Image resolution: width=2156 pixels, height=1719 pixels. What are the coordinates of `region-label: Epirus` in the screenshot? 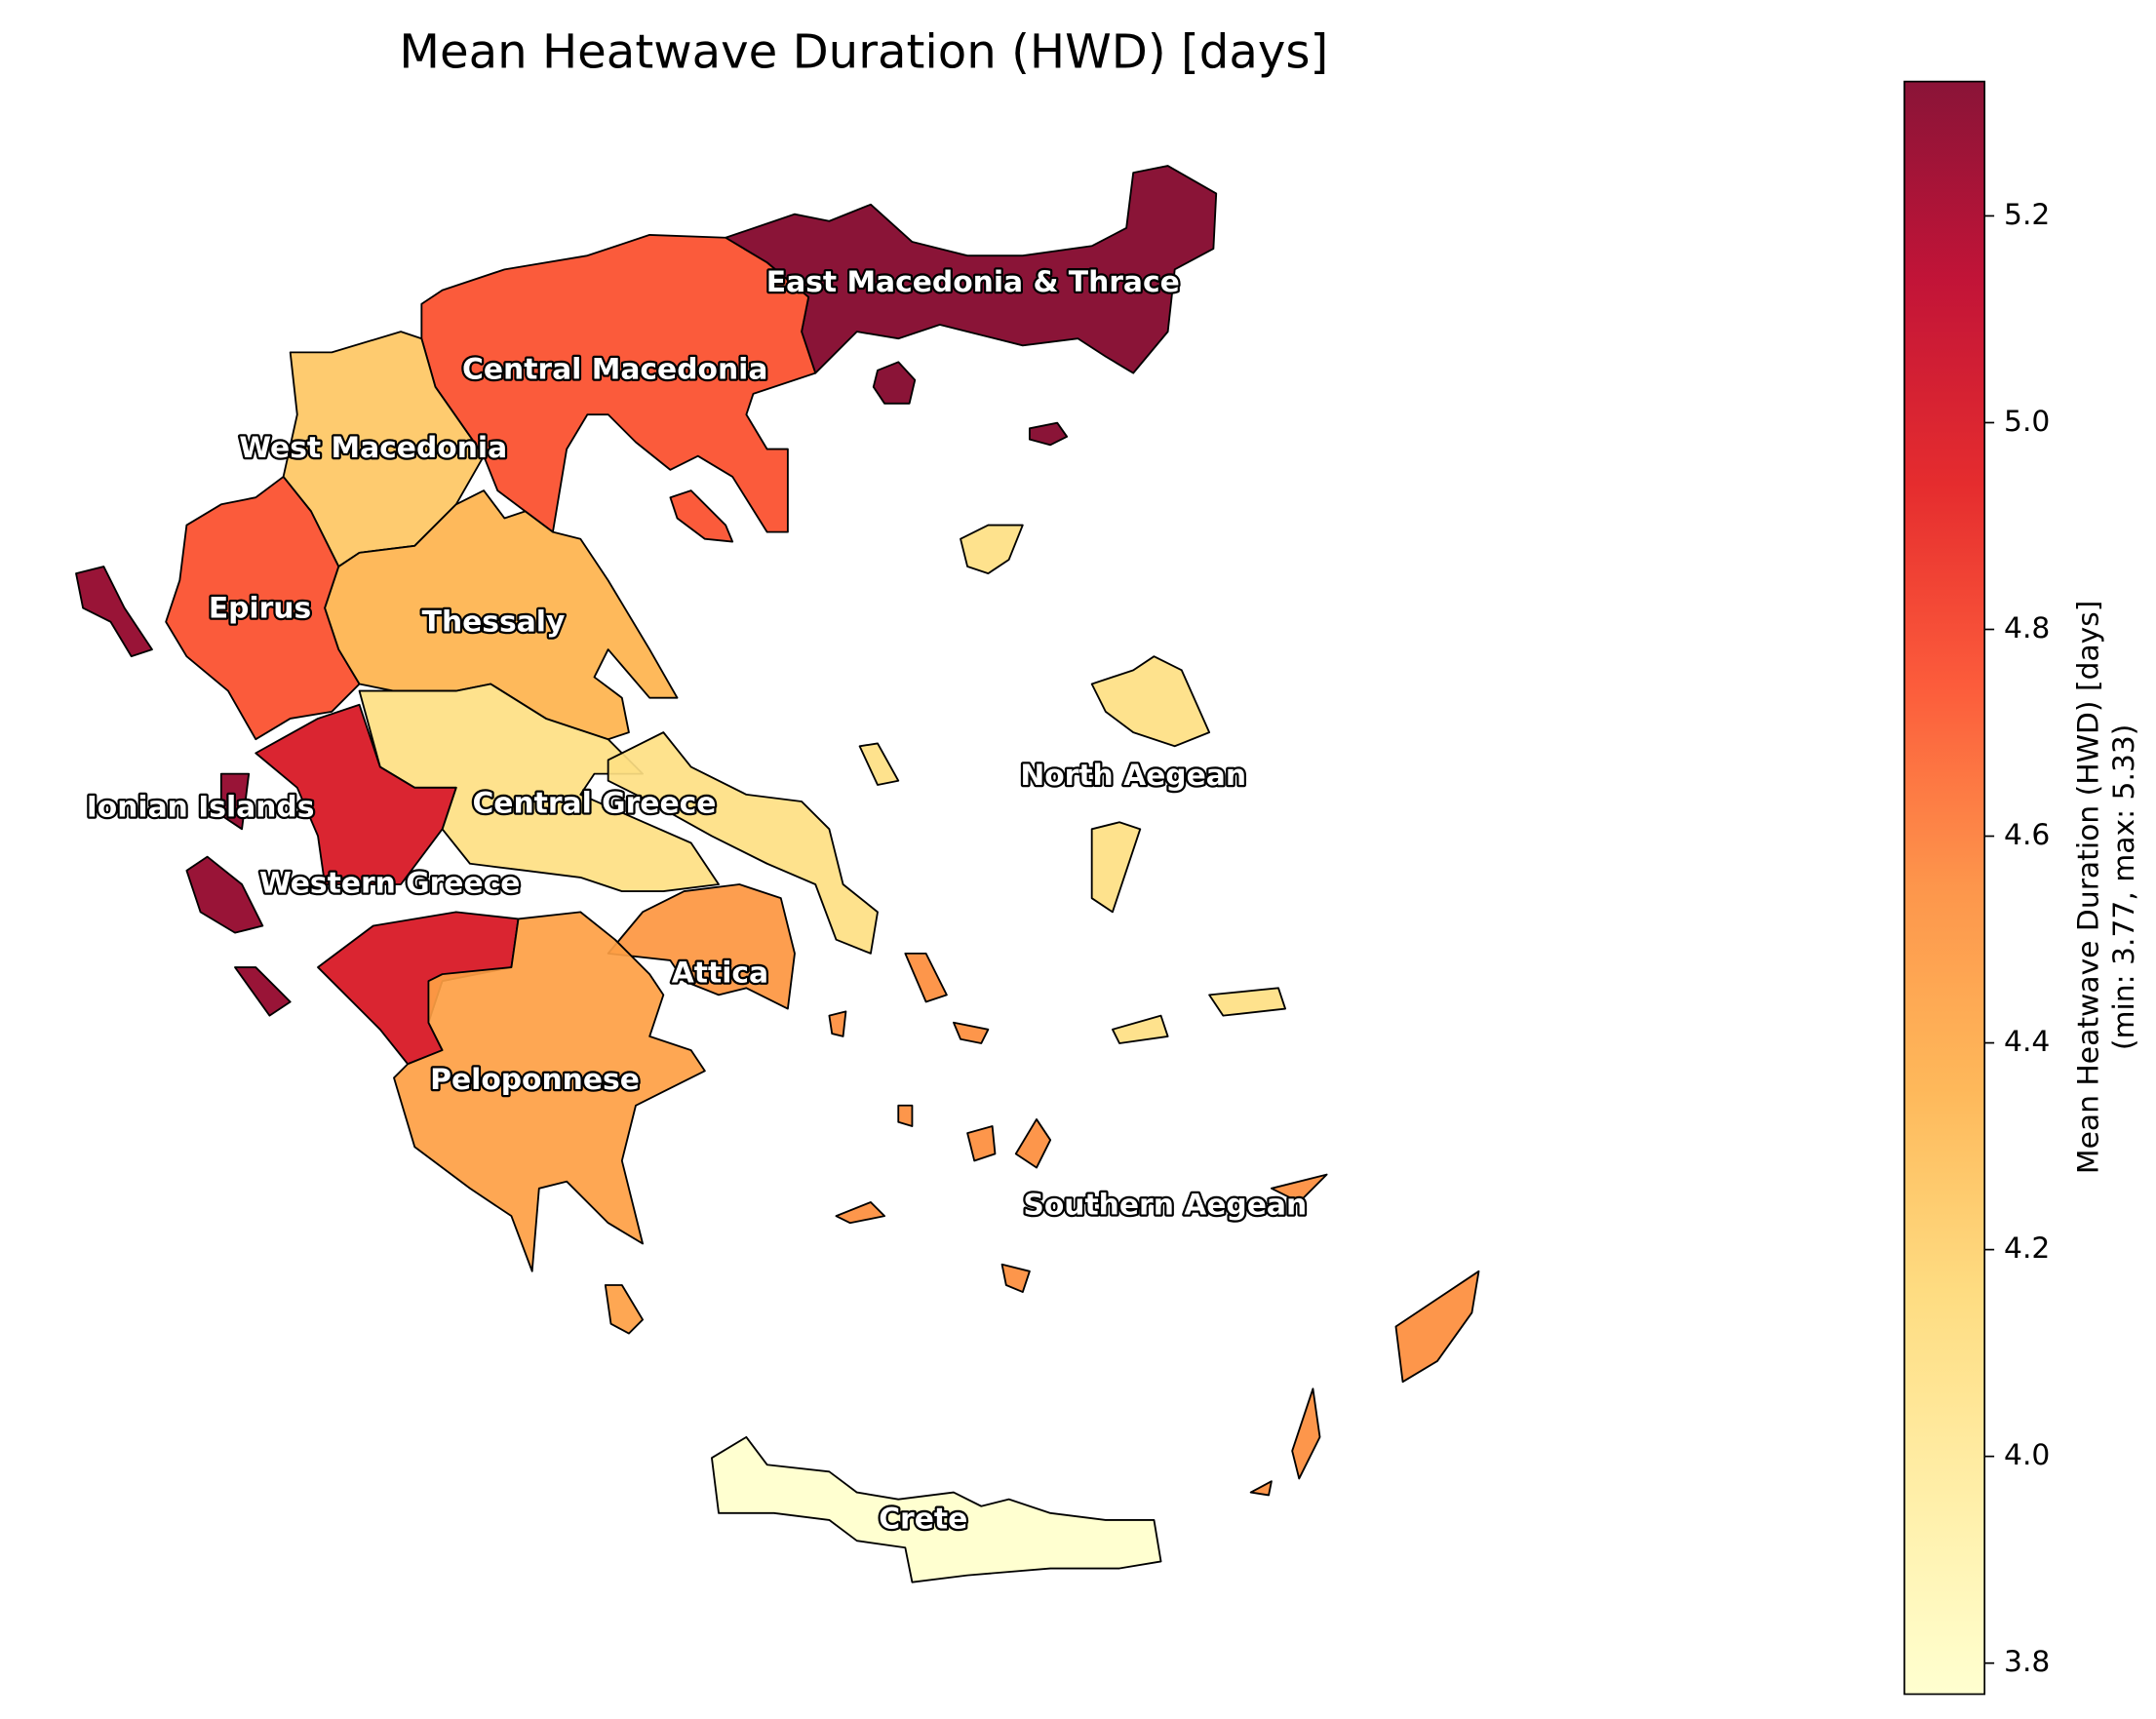 It's located at (260, 608).